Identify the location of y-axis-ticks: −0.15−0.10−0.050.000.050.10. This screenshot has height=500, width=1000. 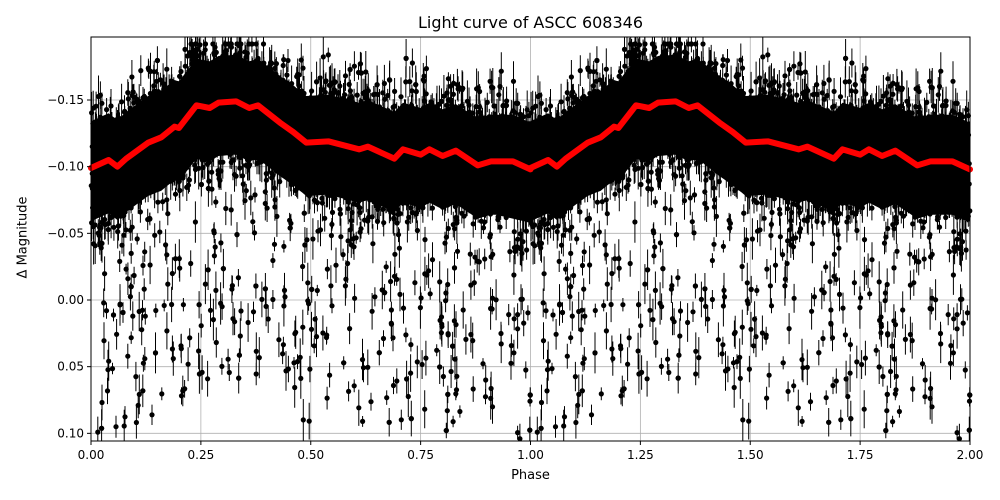
(69, 266).